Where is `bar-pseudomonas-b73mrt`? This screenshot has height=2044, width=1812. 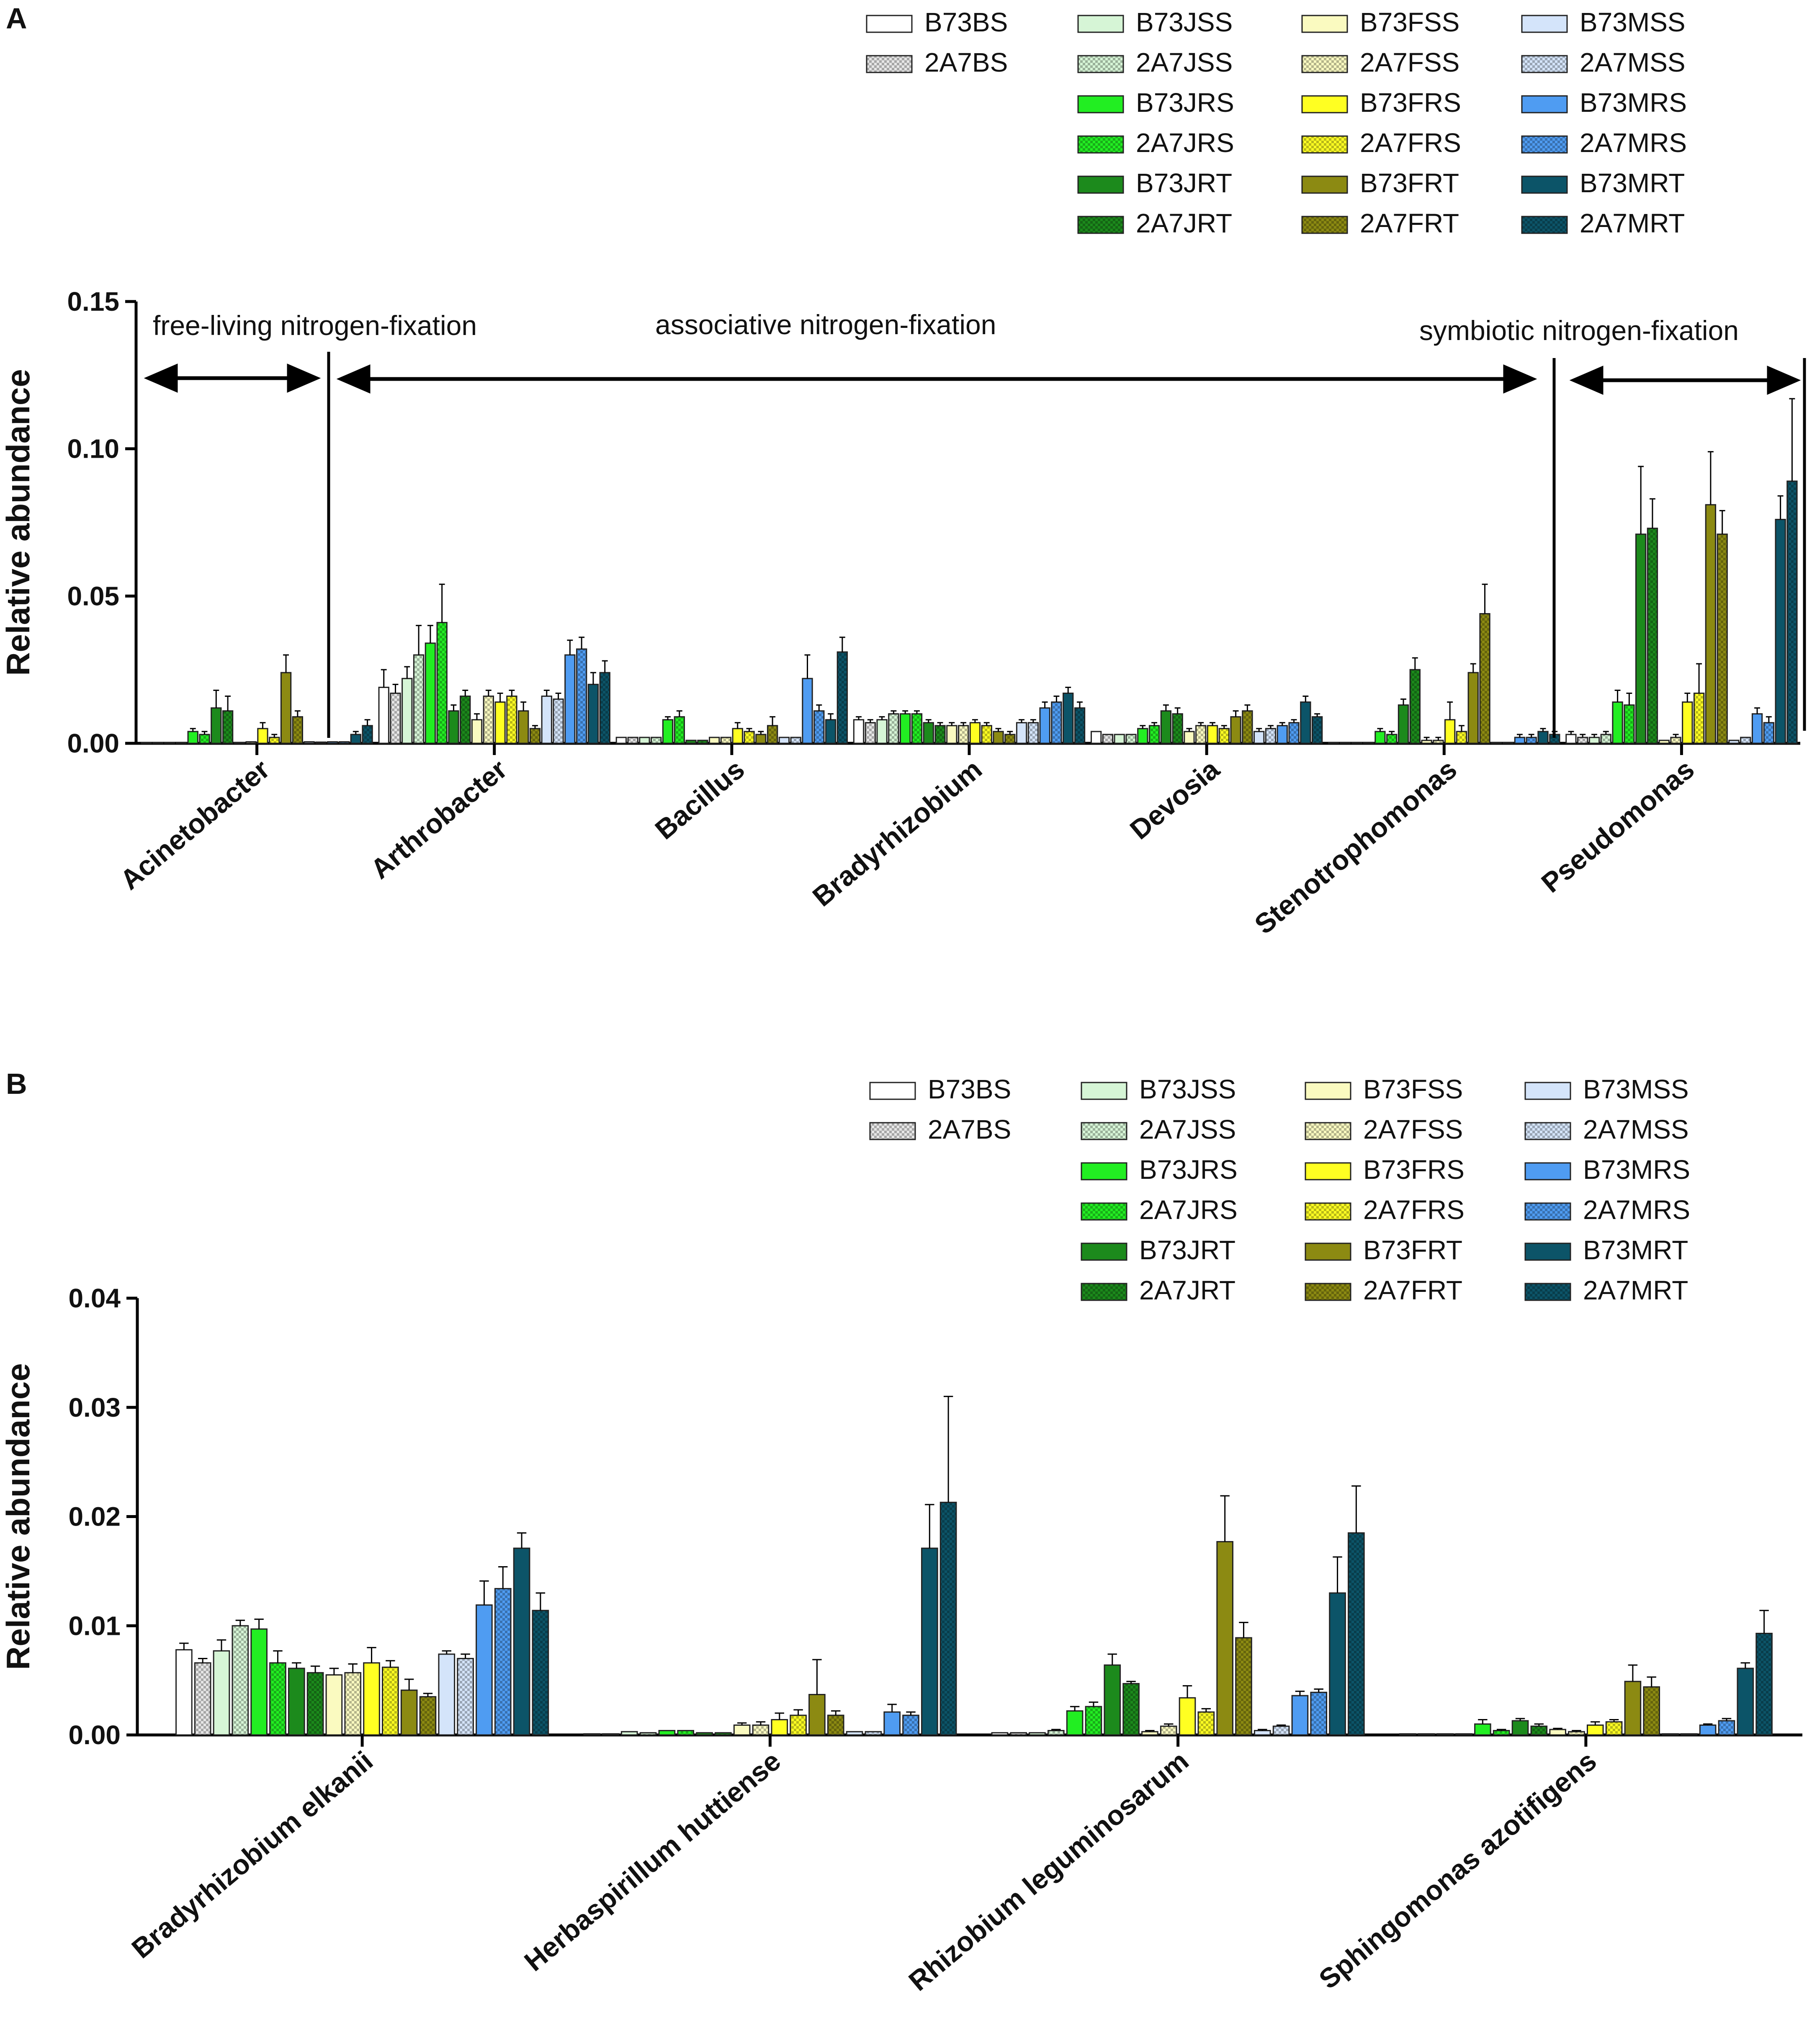 bar-pseudomonas-b73mrt is located at coordinates (1781, 631).